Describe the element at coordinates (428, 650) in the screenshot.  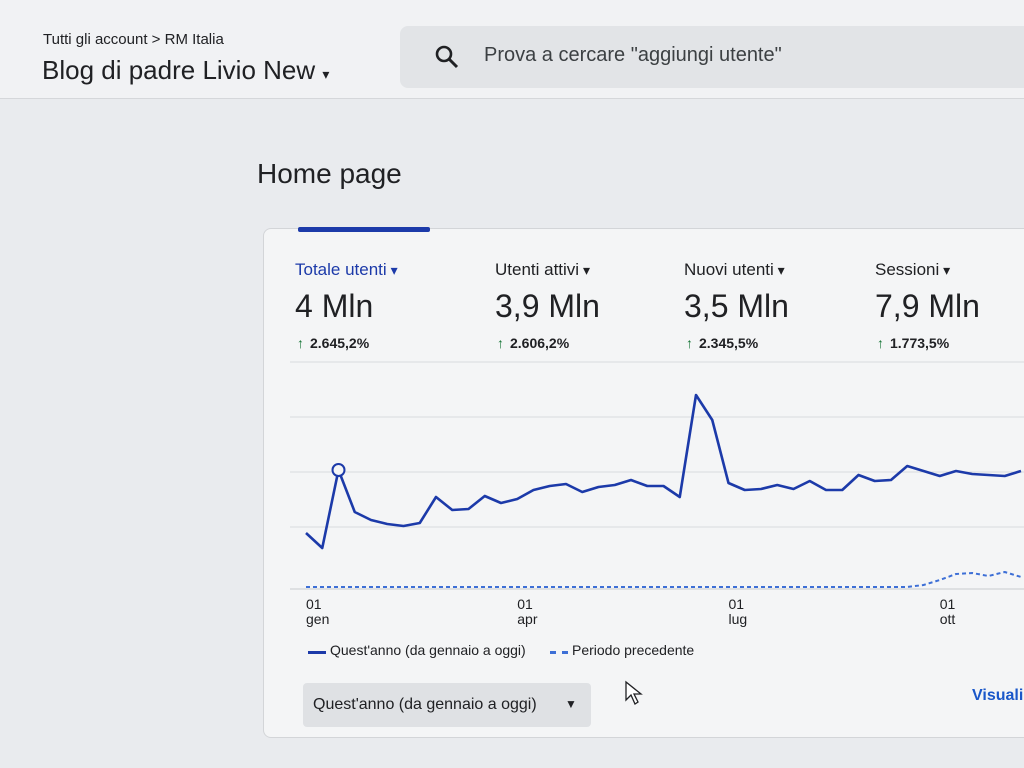
I see `legend-label: Quest'anno (da gennaio a oggi)` at that location.